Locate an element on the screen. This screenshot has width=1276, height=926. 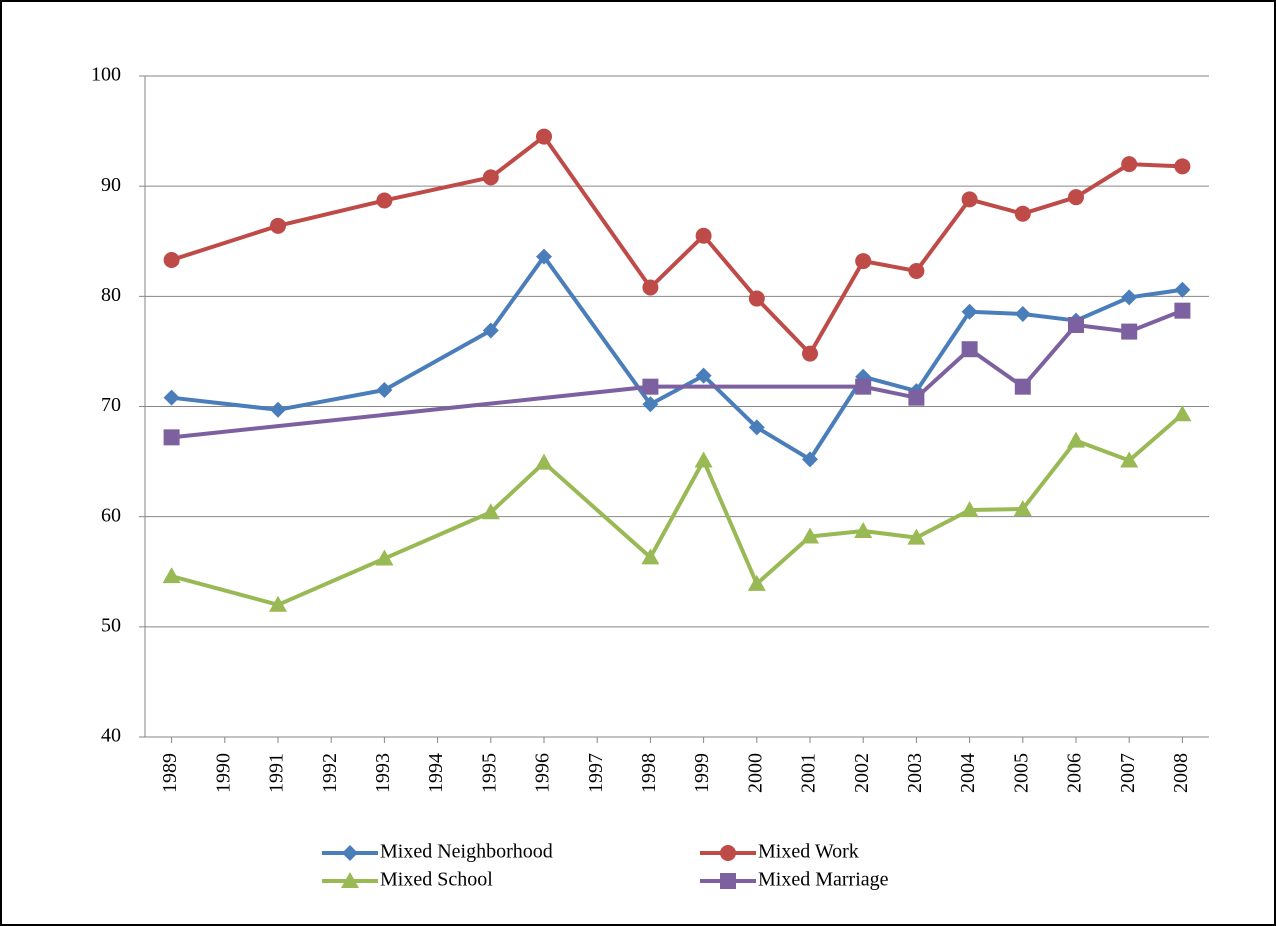
y-tick-label: 90 is located at coordinates (111, 185).